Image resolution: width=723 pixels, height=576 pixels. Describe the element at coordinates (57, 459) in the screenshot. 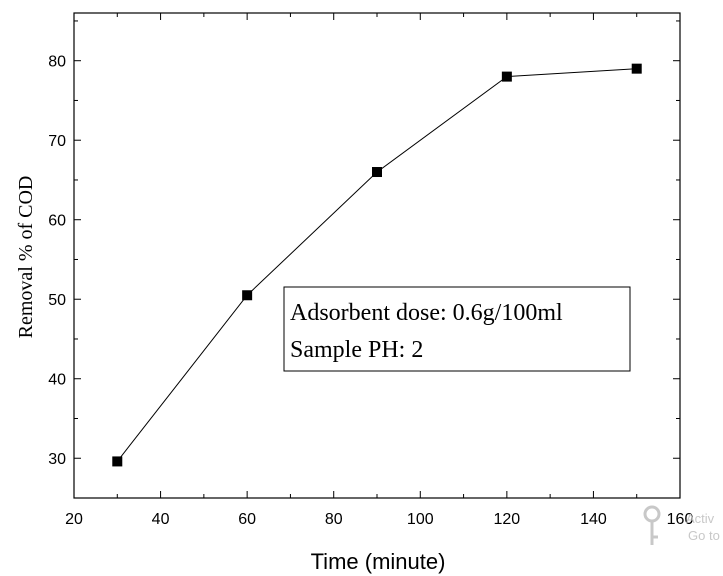

I see `y-tick-label: 30` at that location.